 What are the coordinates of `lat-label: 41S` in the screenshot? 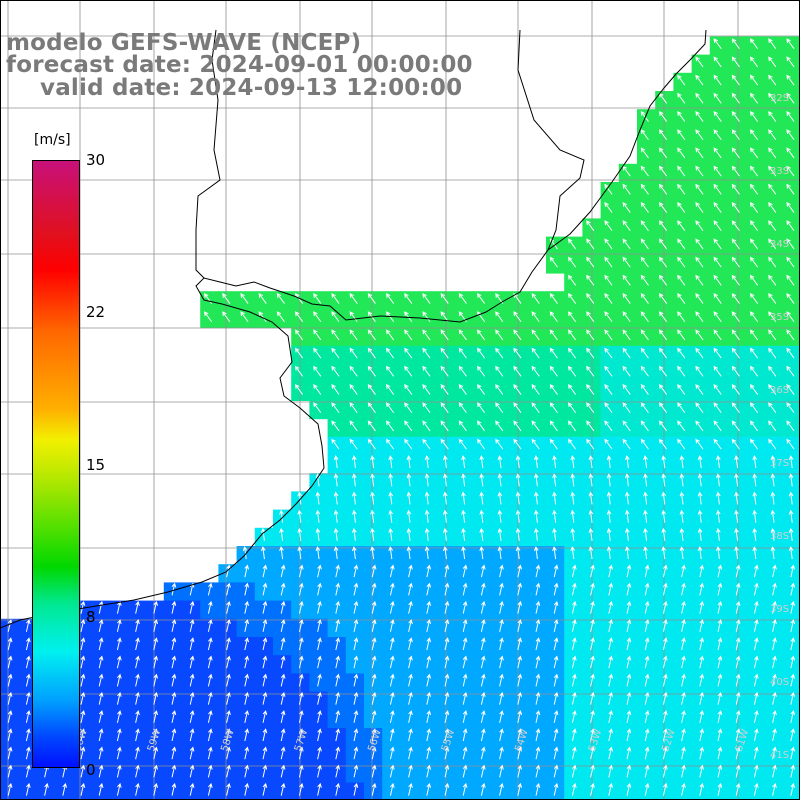 It's located at (779, 755).